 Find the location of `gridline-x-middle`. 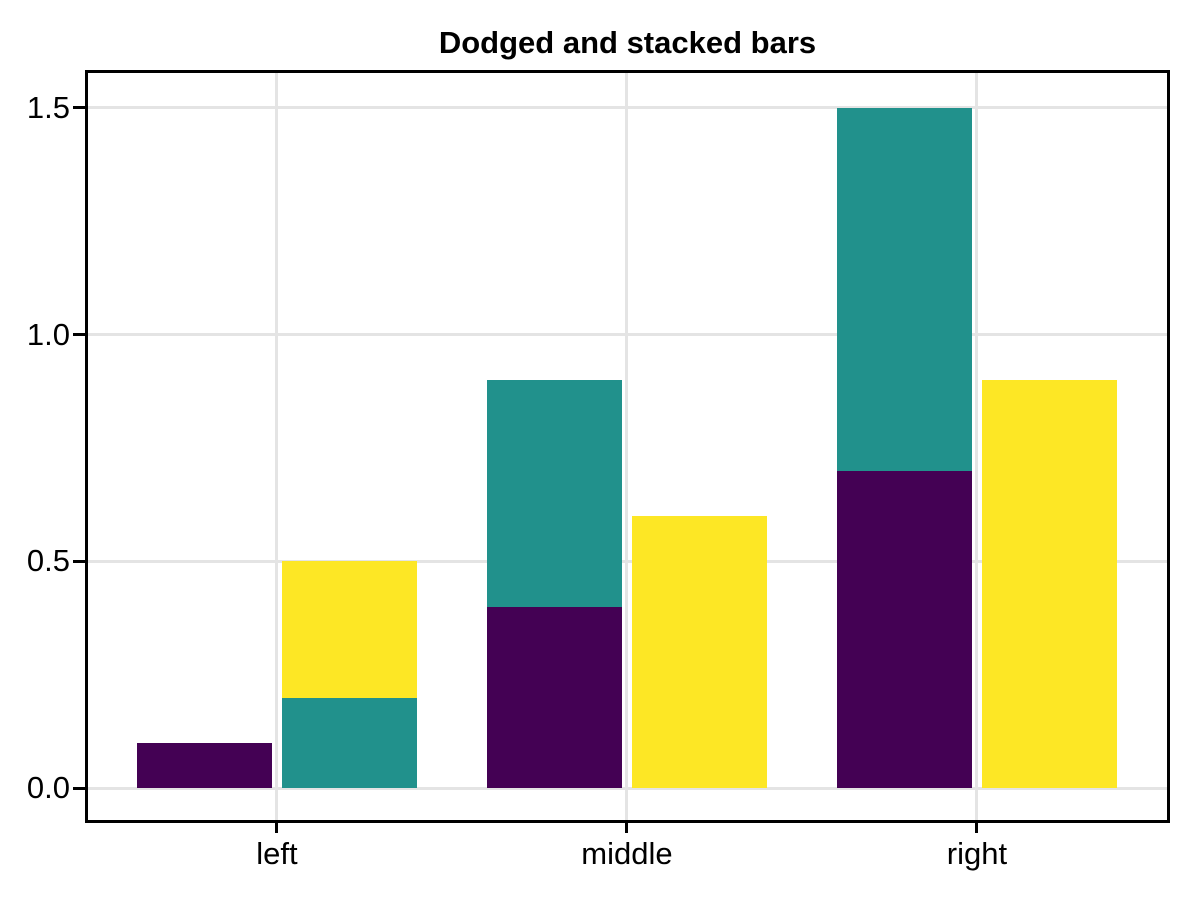

gridline-x-middle is located at coordinates (627, 446).